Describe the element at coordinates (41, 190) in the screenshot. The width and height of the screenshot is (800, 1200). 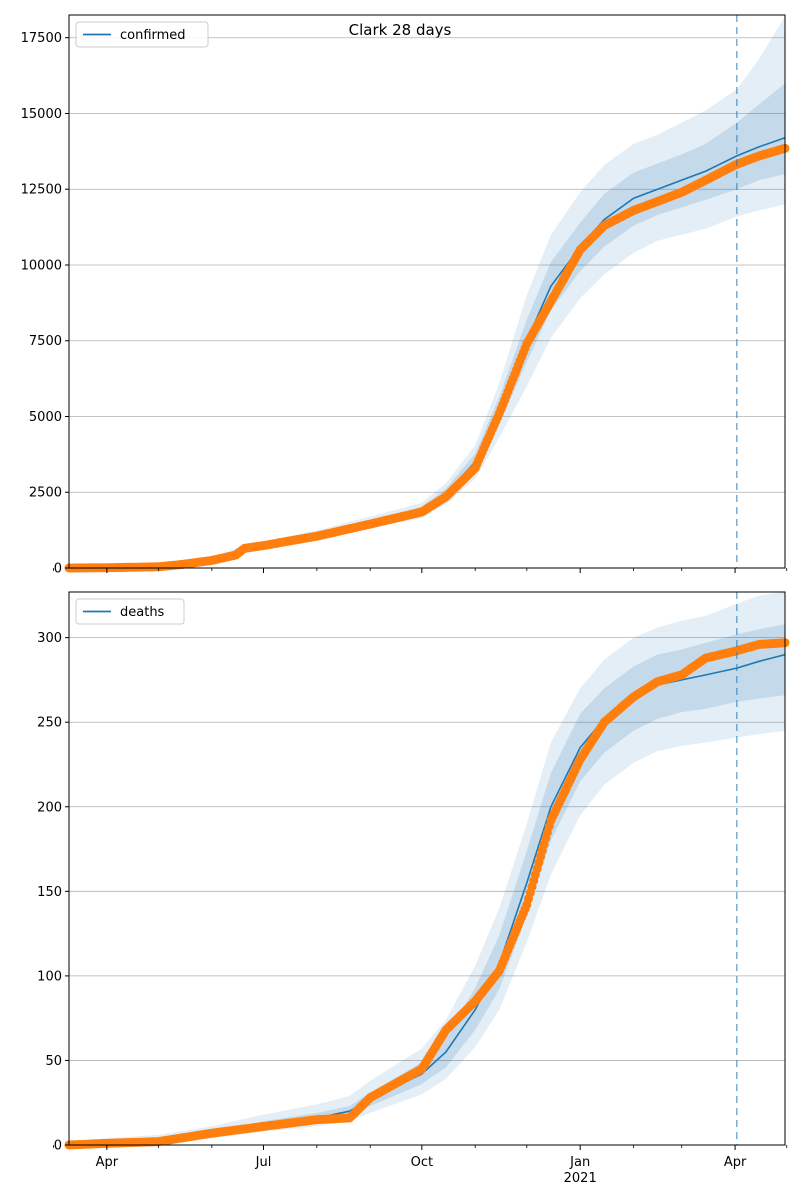
I see `y-tick-label: 12500` at that location.